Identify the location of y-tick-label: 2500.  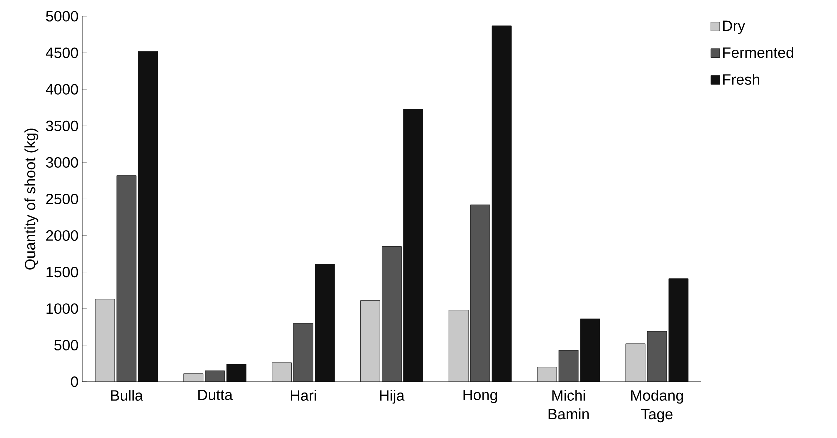
(62, 199).